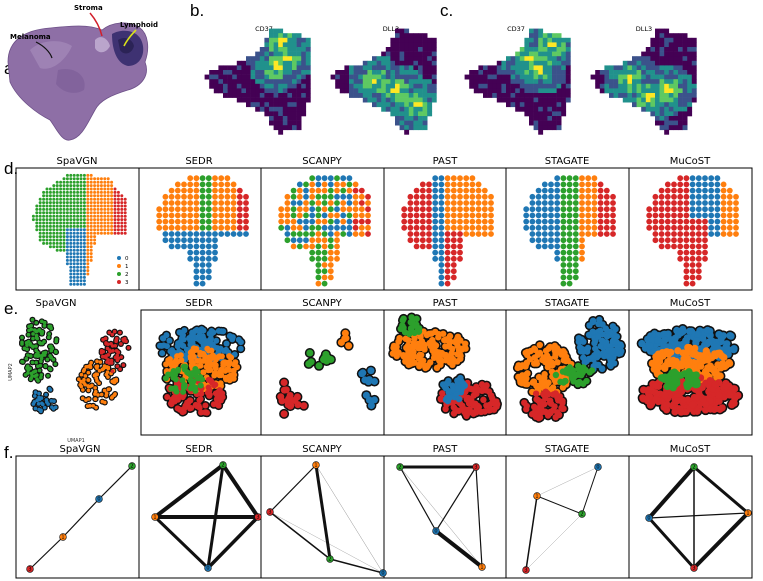  What do you see at coordinates (96, 24) in the screenshot?
I see `stroma-arrow` at bounding box center [96, 24].